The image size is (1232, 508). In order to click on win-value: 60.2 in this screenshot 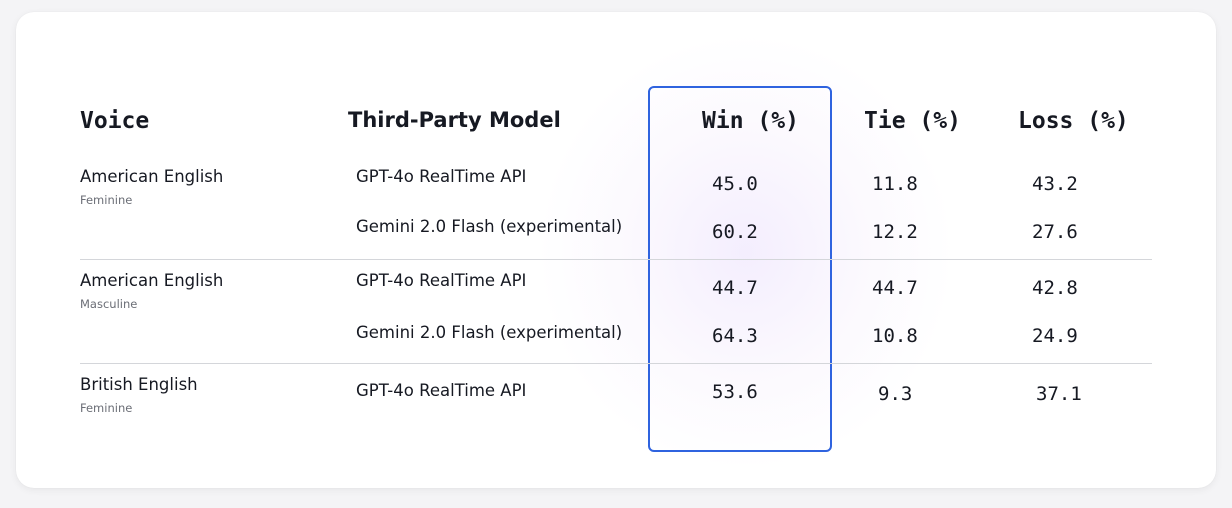, I will do `click(735, 232)`.